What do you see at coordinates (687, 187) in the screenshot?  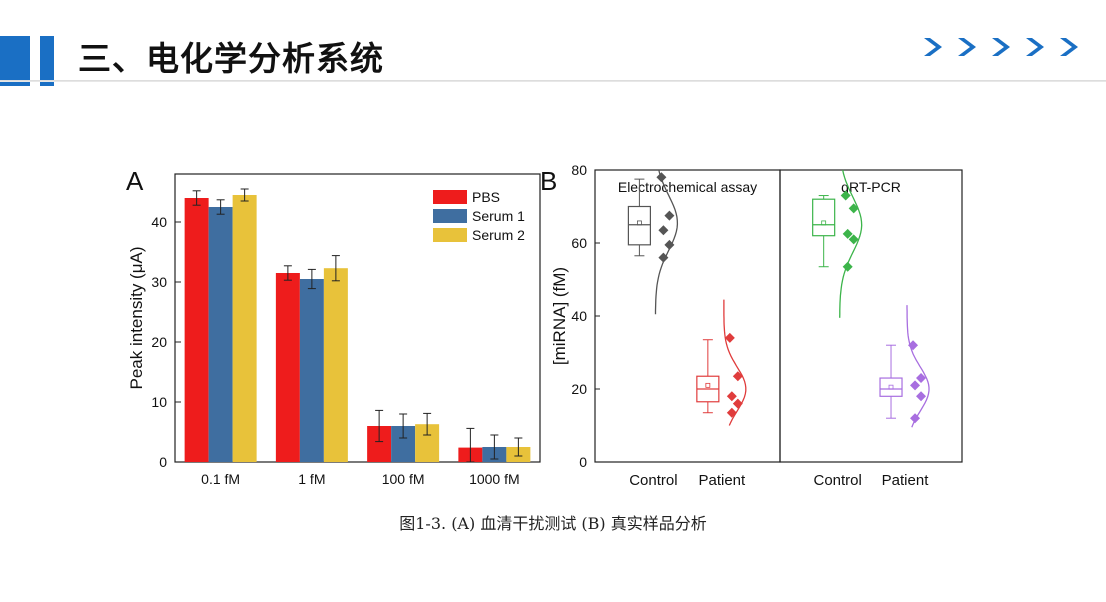 I see `subpanel-title: Electrochemical assay` at bounding box center [687, 187].